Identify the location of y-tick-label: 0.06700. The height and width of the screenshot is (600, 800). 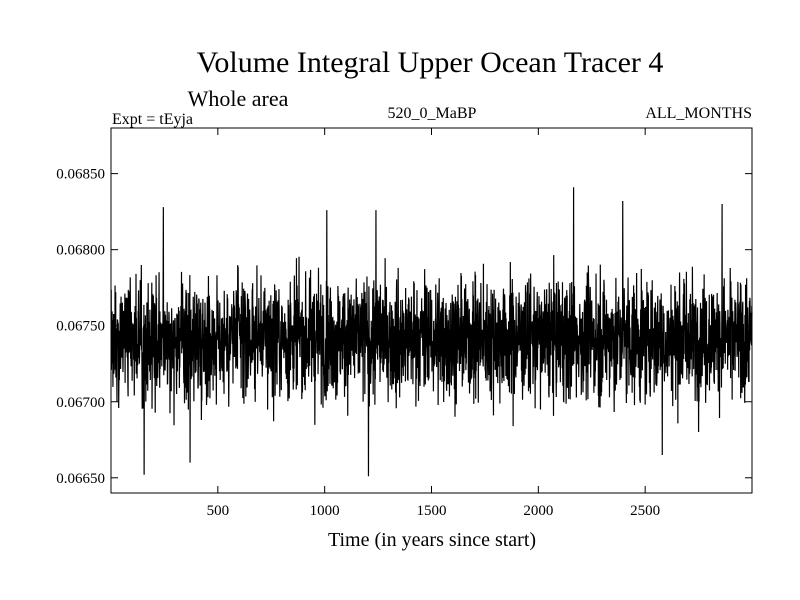
(80, 403).